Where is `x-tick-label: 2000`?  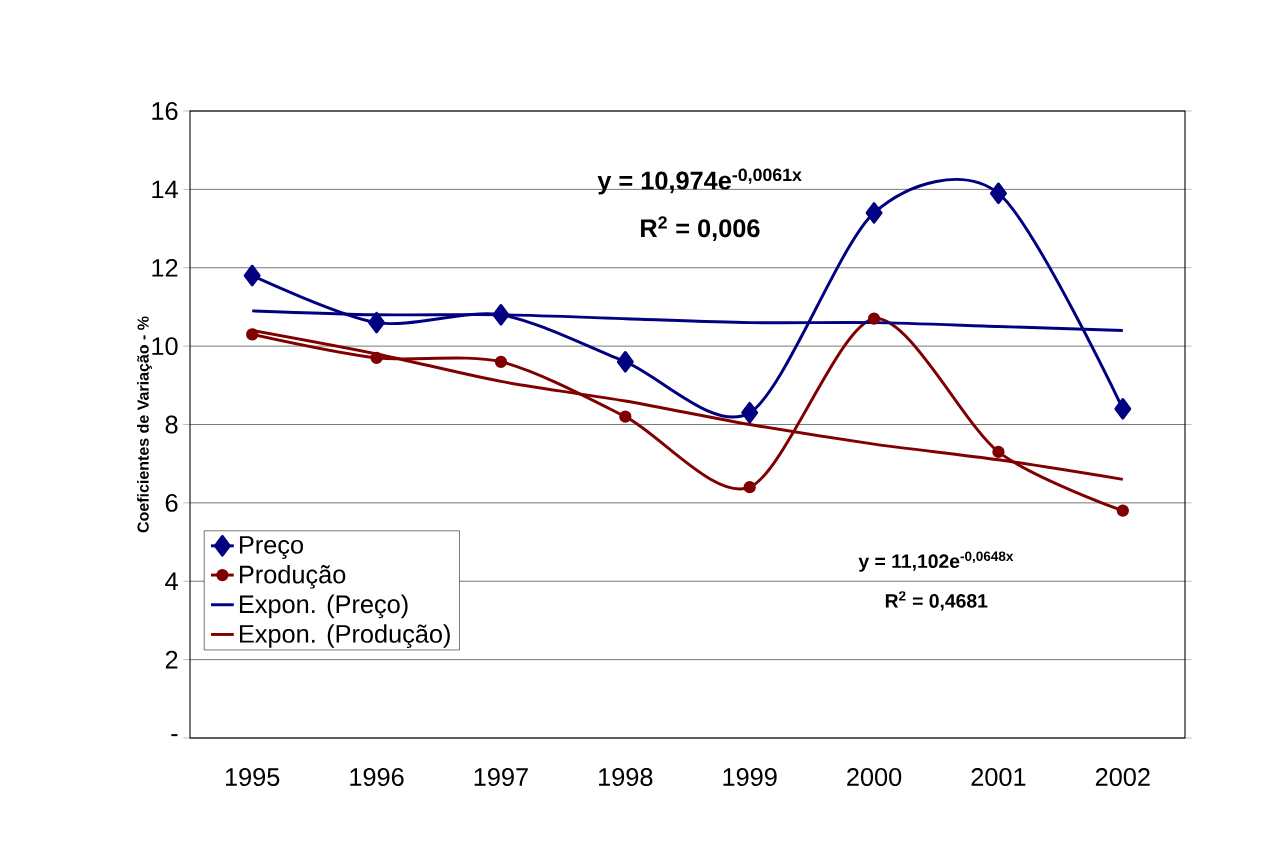
x-tick-label: 2000 is located at coordinates (874, 777).